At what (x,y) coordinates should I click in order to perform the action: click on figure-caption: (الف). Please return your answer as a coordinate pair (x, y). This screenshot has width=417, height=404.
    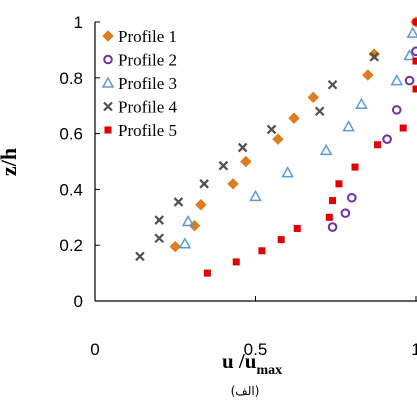
    Looking at the image, I should click on (245, 391).